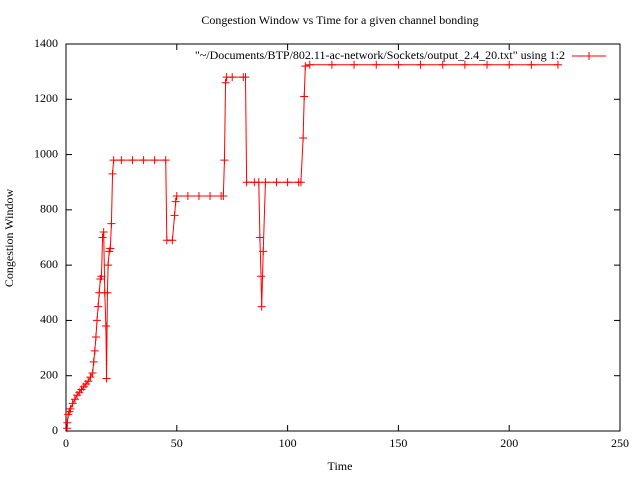 This screenshot has height=480, width=640. What do you see at coordinates (589, 56) in the screenshot?
I see `legend-swatch` at bounding box center [589, 56].